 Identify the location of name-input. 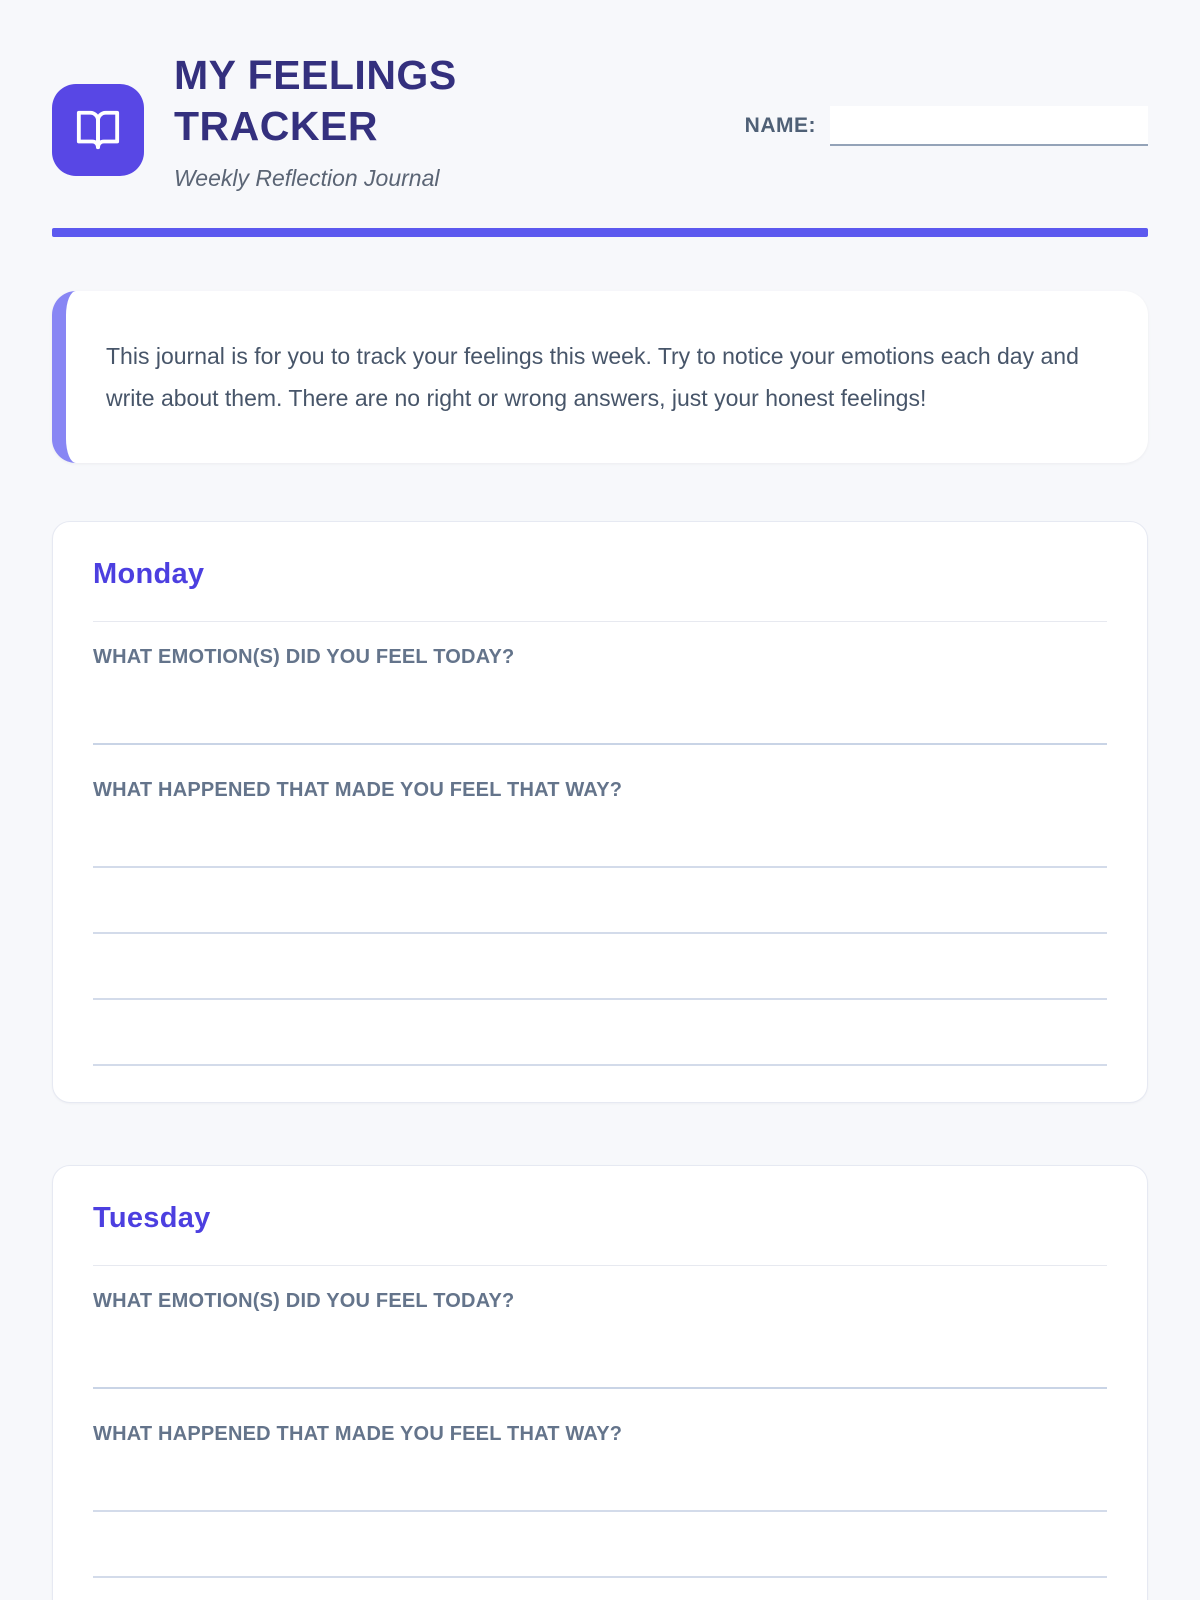
(989, 126).